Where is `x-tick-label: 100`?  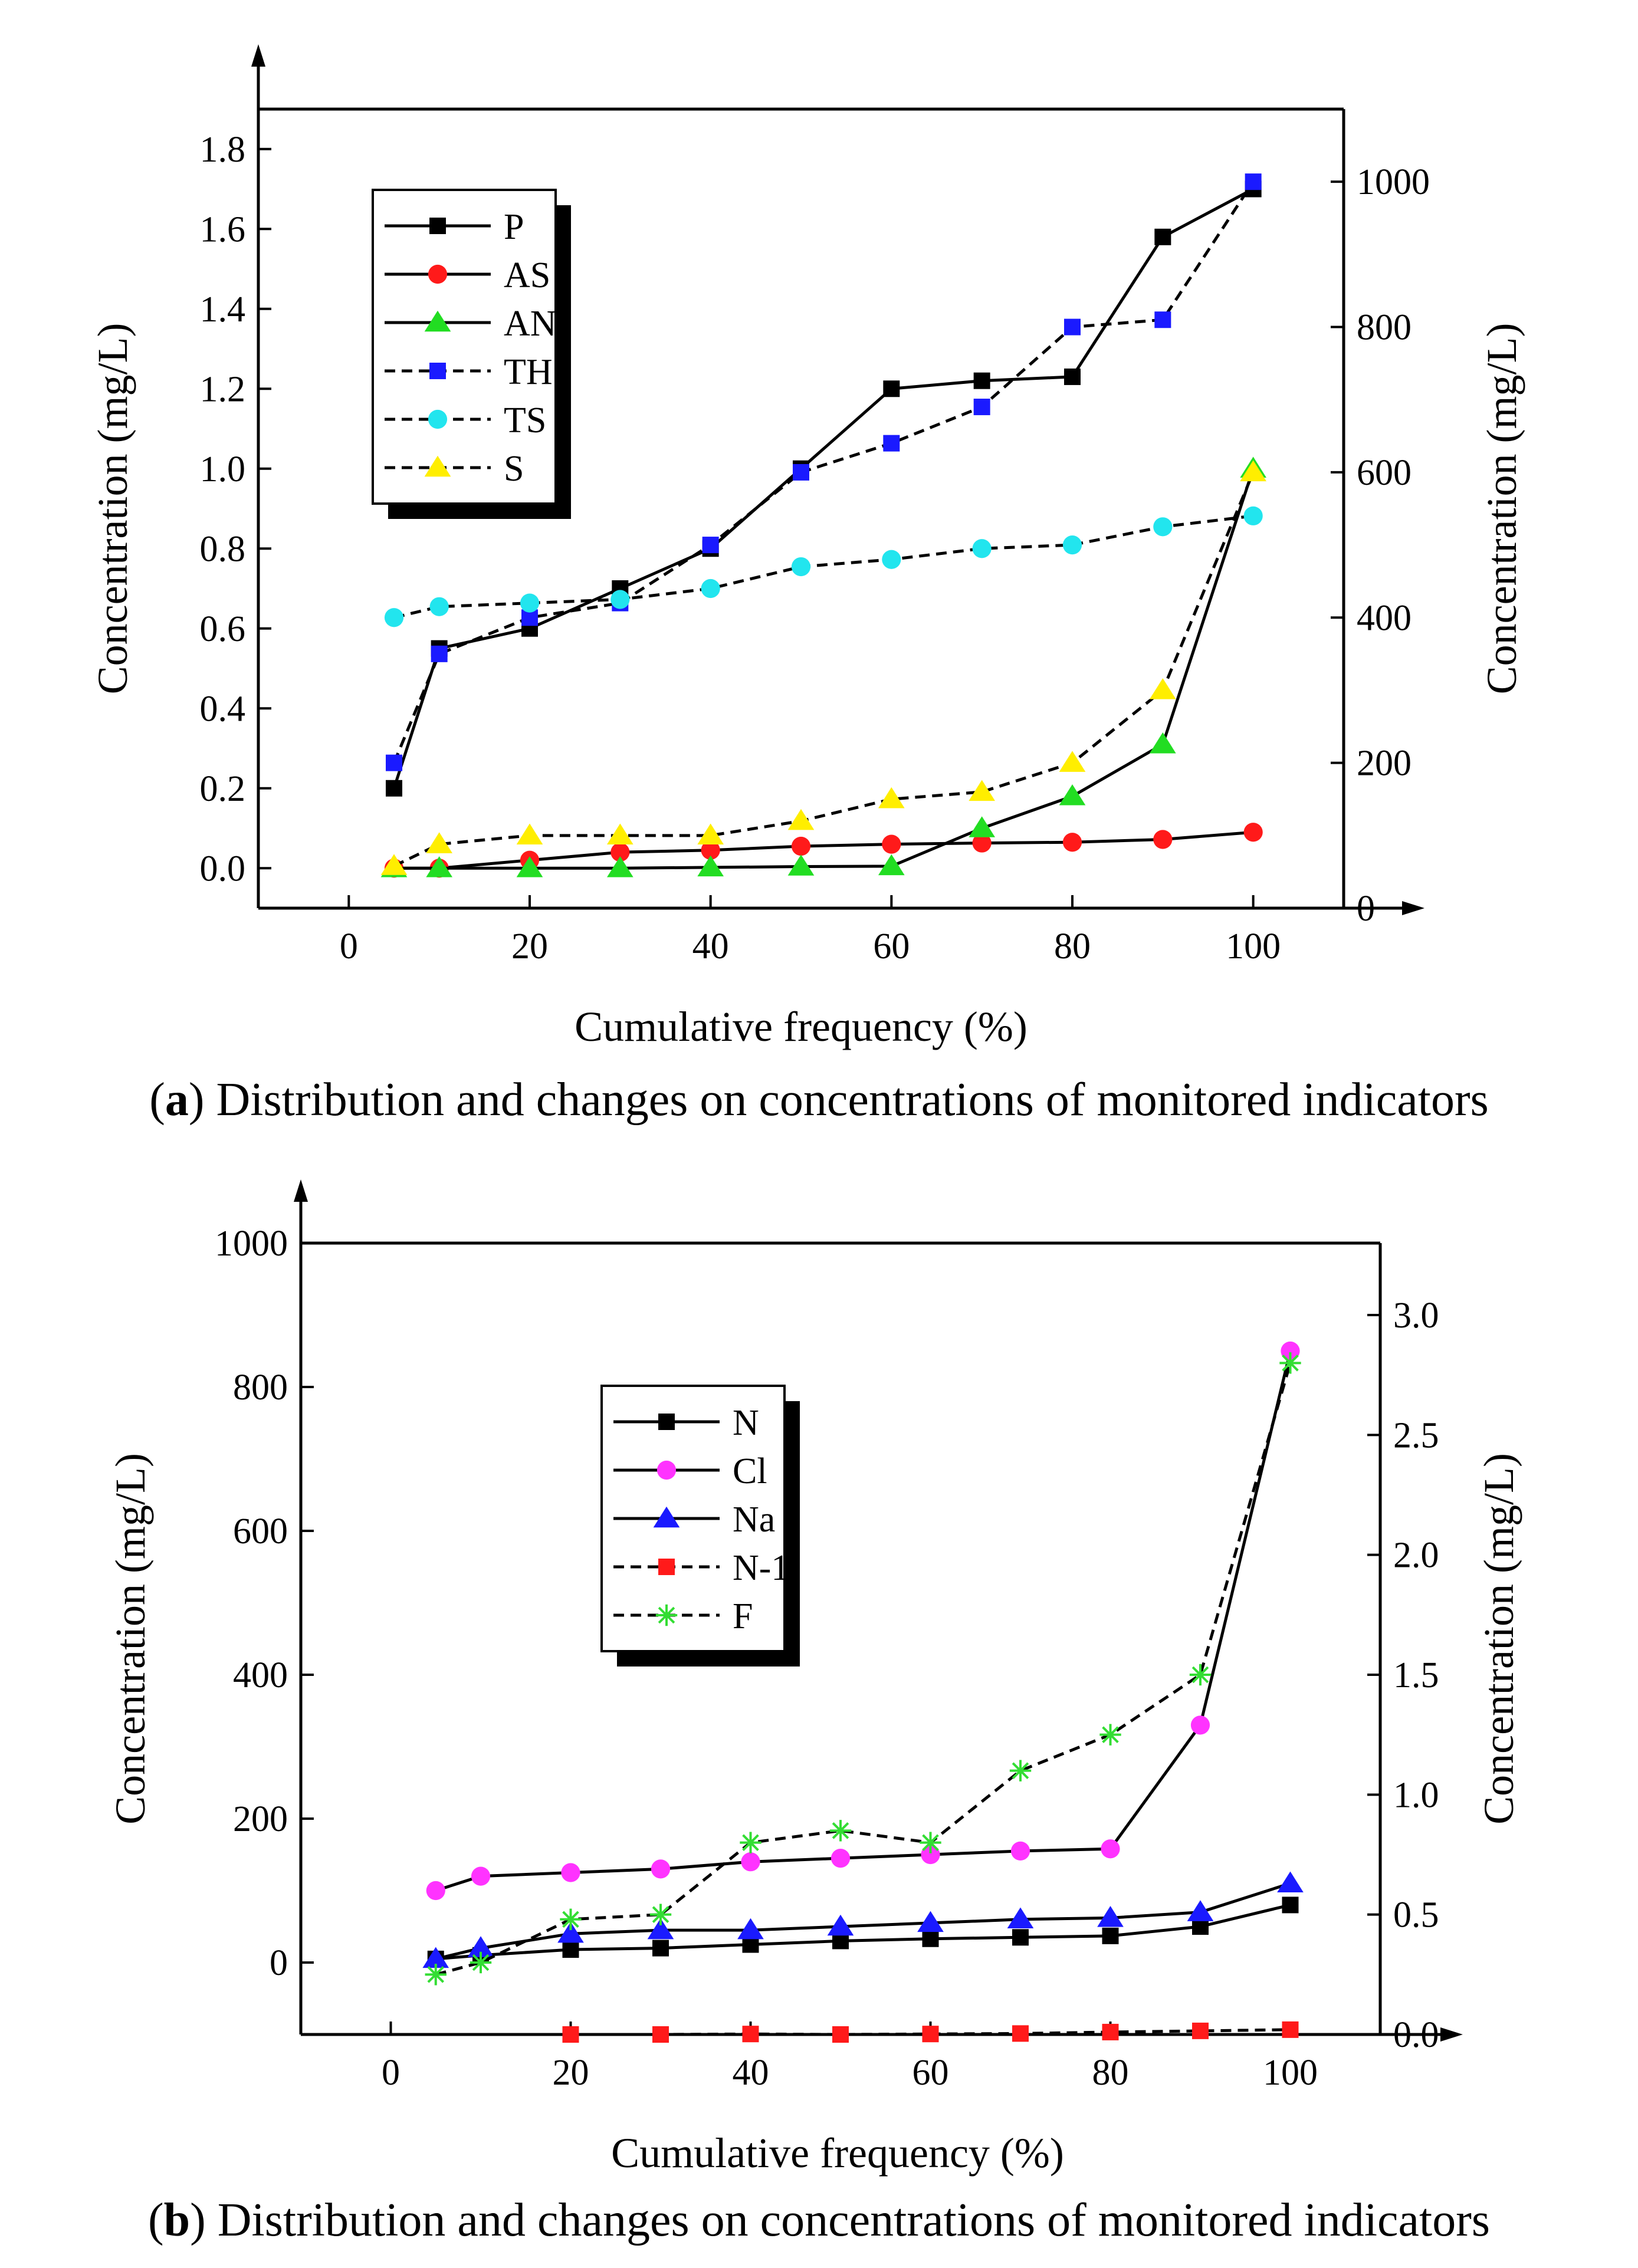
x-tick-label: 100 is located at coordinates (1253, 946).